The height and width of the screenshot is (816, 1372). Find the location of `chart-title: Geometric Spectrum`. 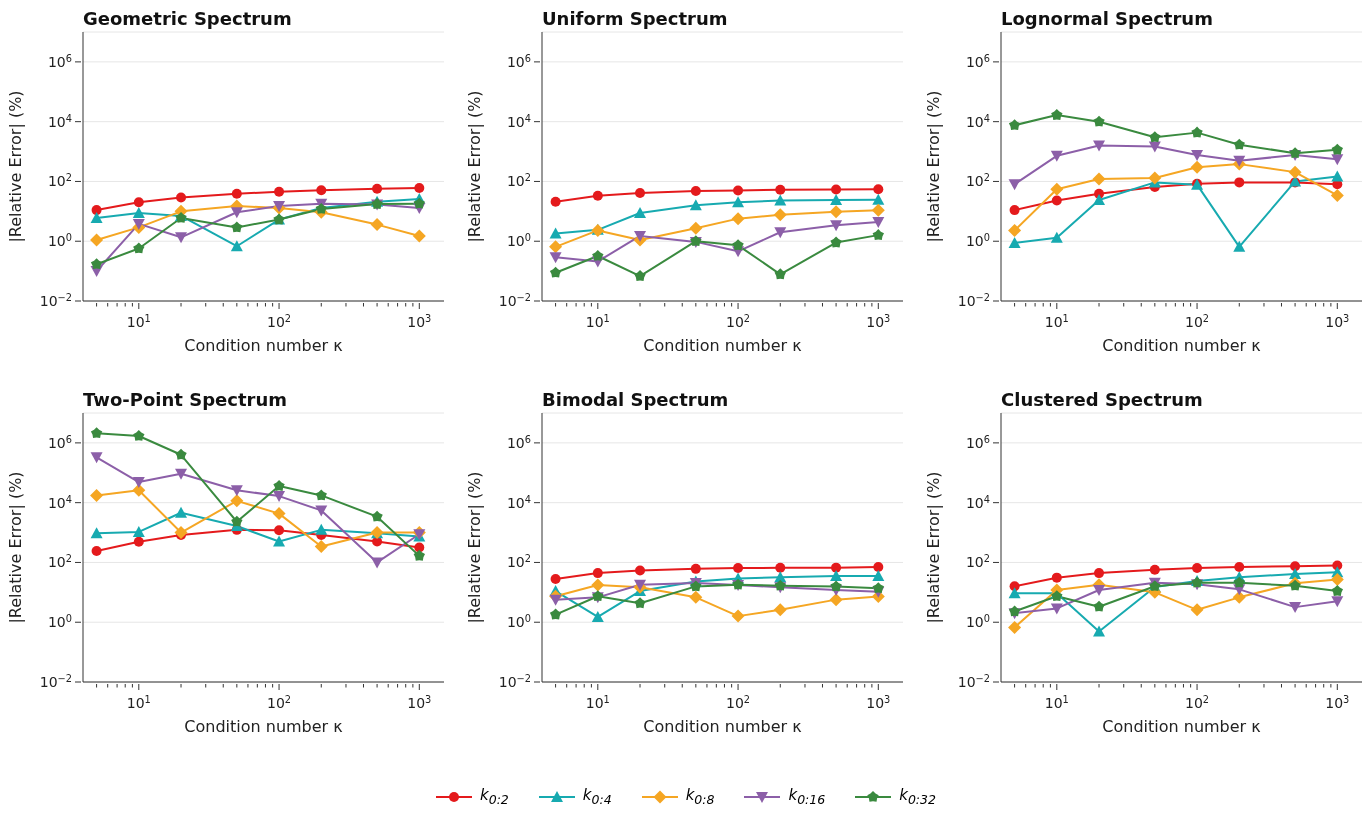

chart-title: Geometric Spectrum is located at coordinates (187, 18).